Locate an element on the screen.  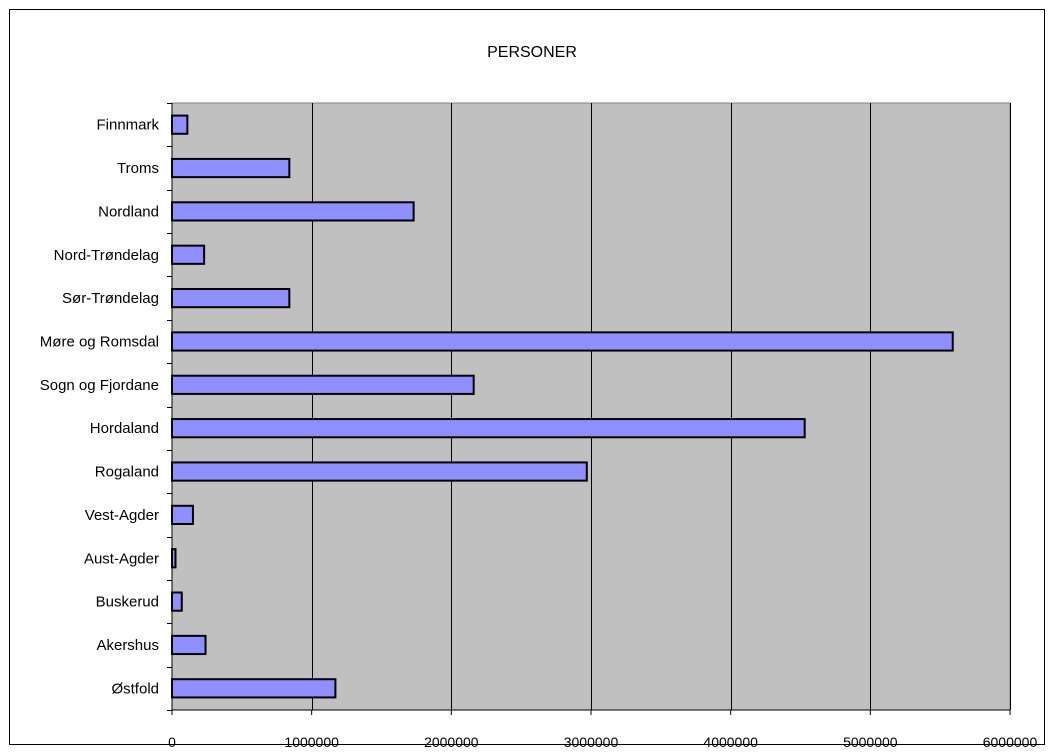
x-tick-label: 1000000 is located at coordinates (311, 742).